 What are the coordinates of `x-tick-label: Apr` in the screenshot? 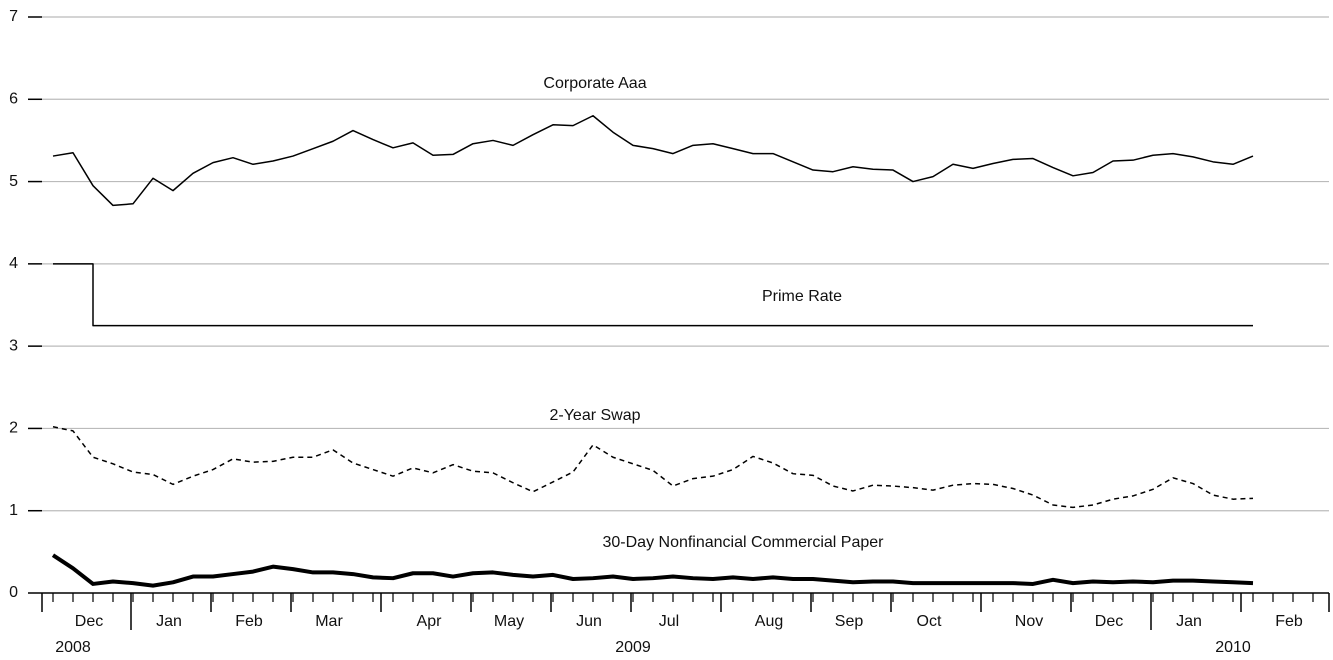 It's located at (430, 621).